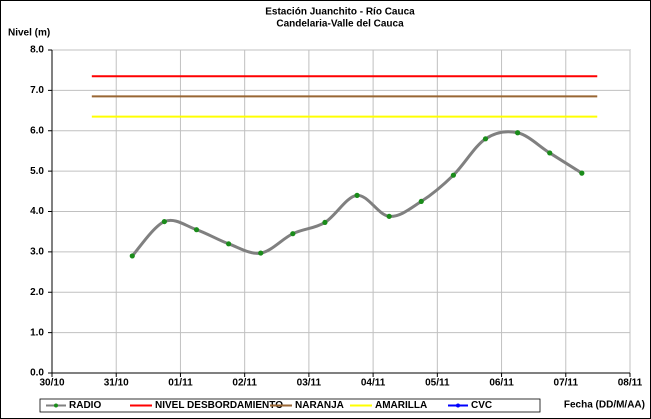 This screenshot has height=419, width=651. I want to click on x-tick-label: 08/11, so click(630, 383).